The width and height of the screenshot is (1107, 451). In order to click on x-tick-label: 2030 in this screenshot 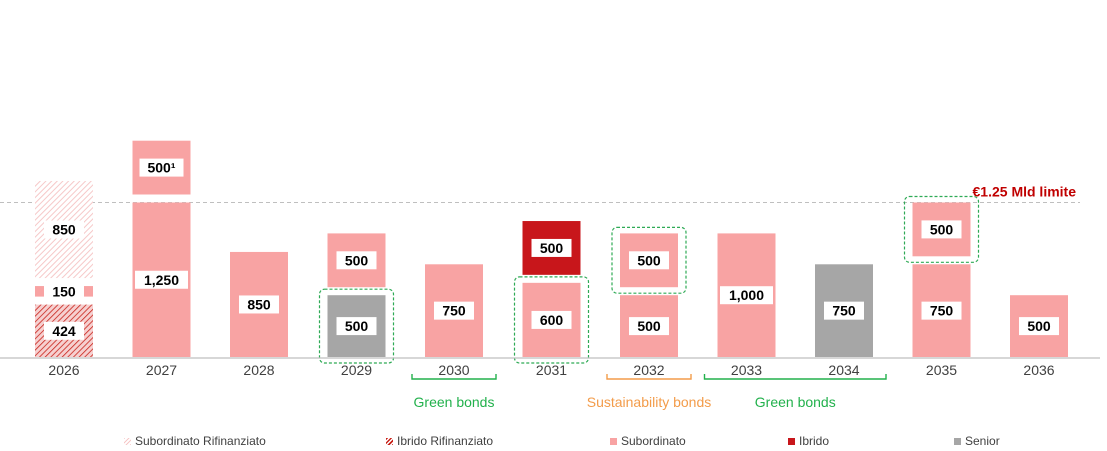, I will do `click(453, 370)`.